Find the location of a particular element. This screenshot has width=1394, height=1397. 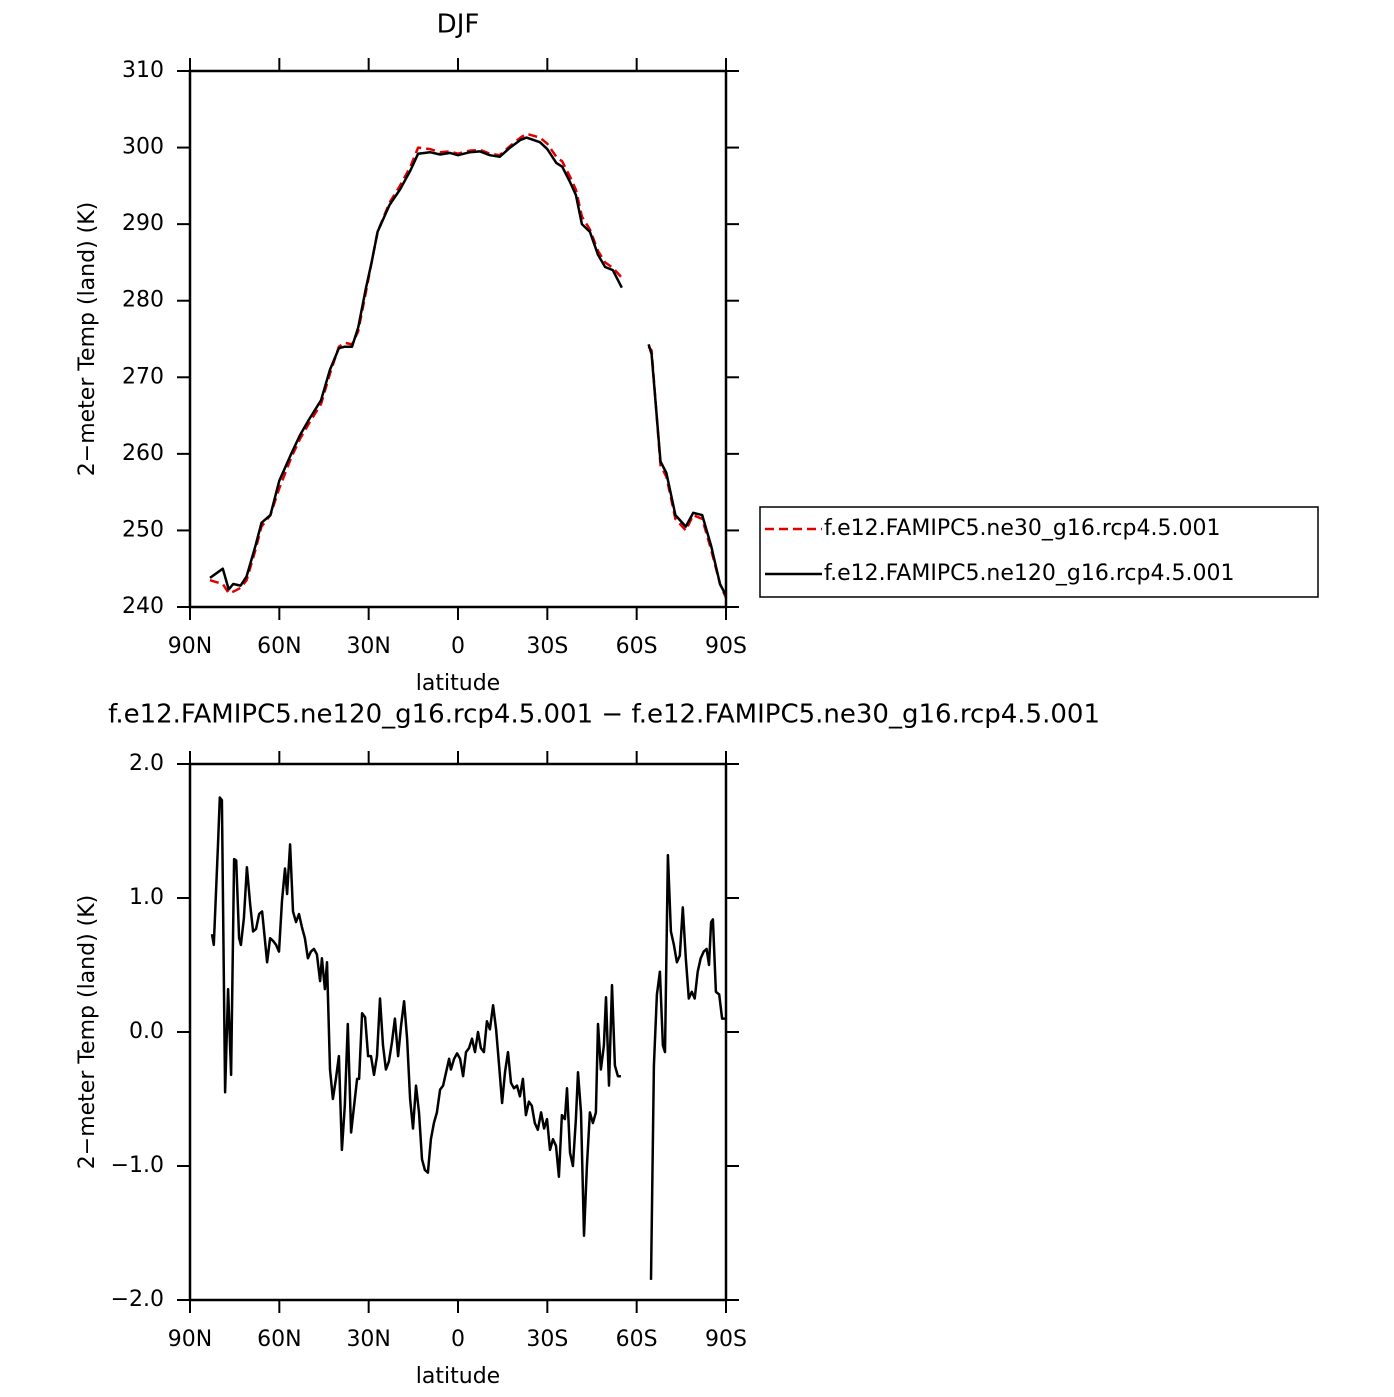

y-tick-label: 280 is located at coordinates (143, 300).